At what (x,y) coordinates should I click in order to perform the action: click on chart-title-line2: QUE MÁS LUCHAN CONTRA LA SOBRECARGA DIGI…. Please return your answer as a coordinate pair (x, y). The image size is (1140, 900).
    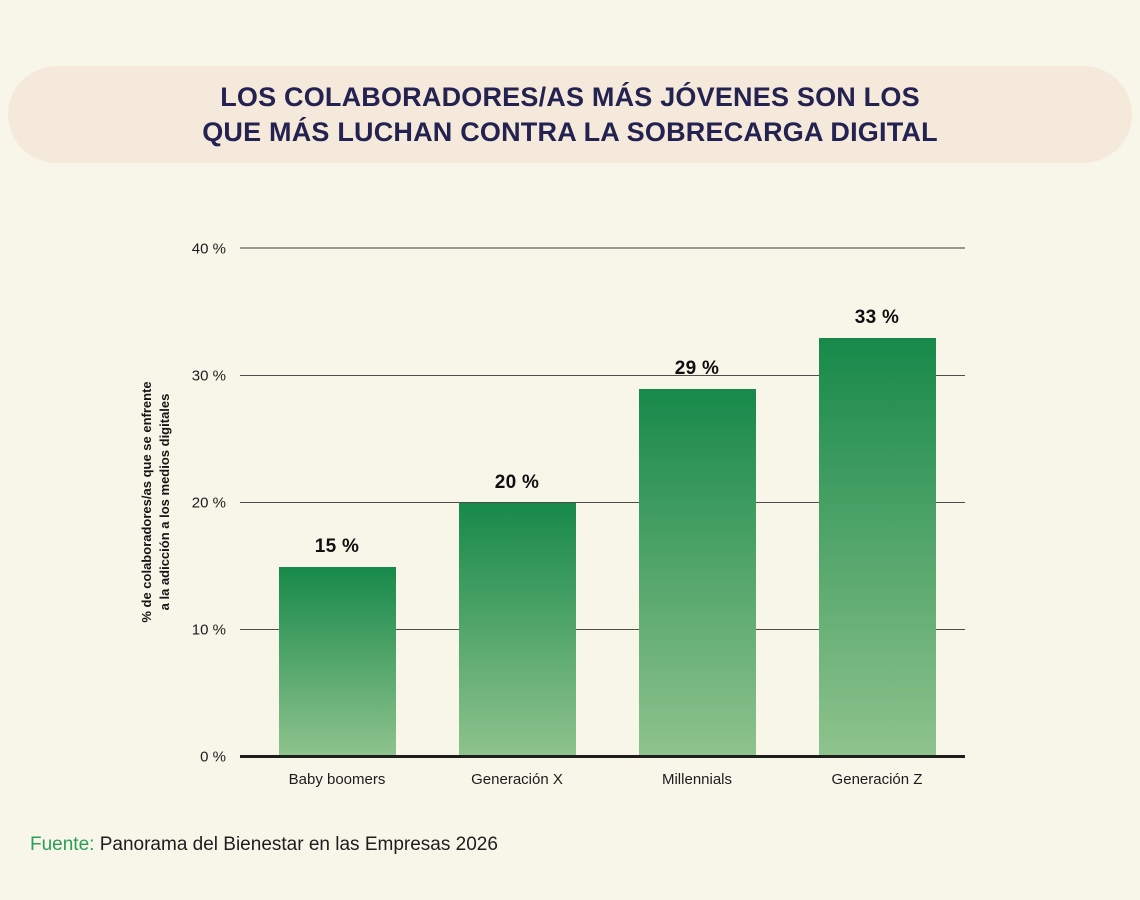
    Looking at the image, I should click on (570, 131).